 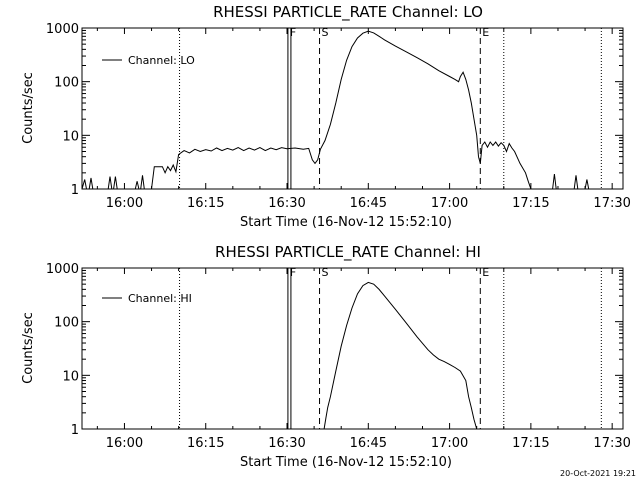 What do you see at coordinates (286, 443) in the screenshot?
I see `x-tick-label-hi-2: 16:30` at bounding box center [286, 443].